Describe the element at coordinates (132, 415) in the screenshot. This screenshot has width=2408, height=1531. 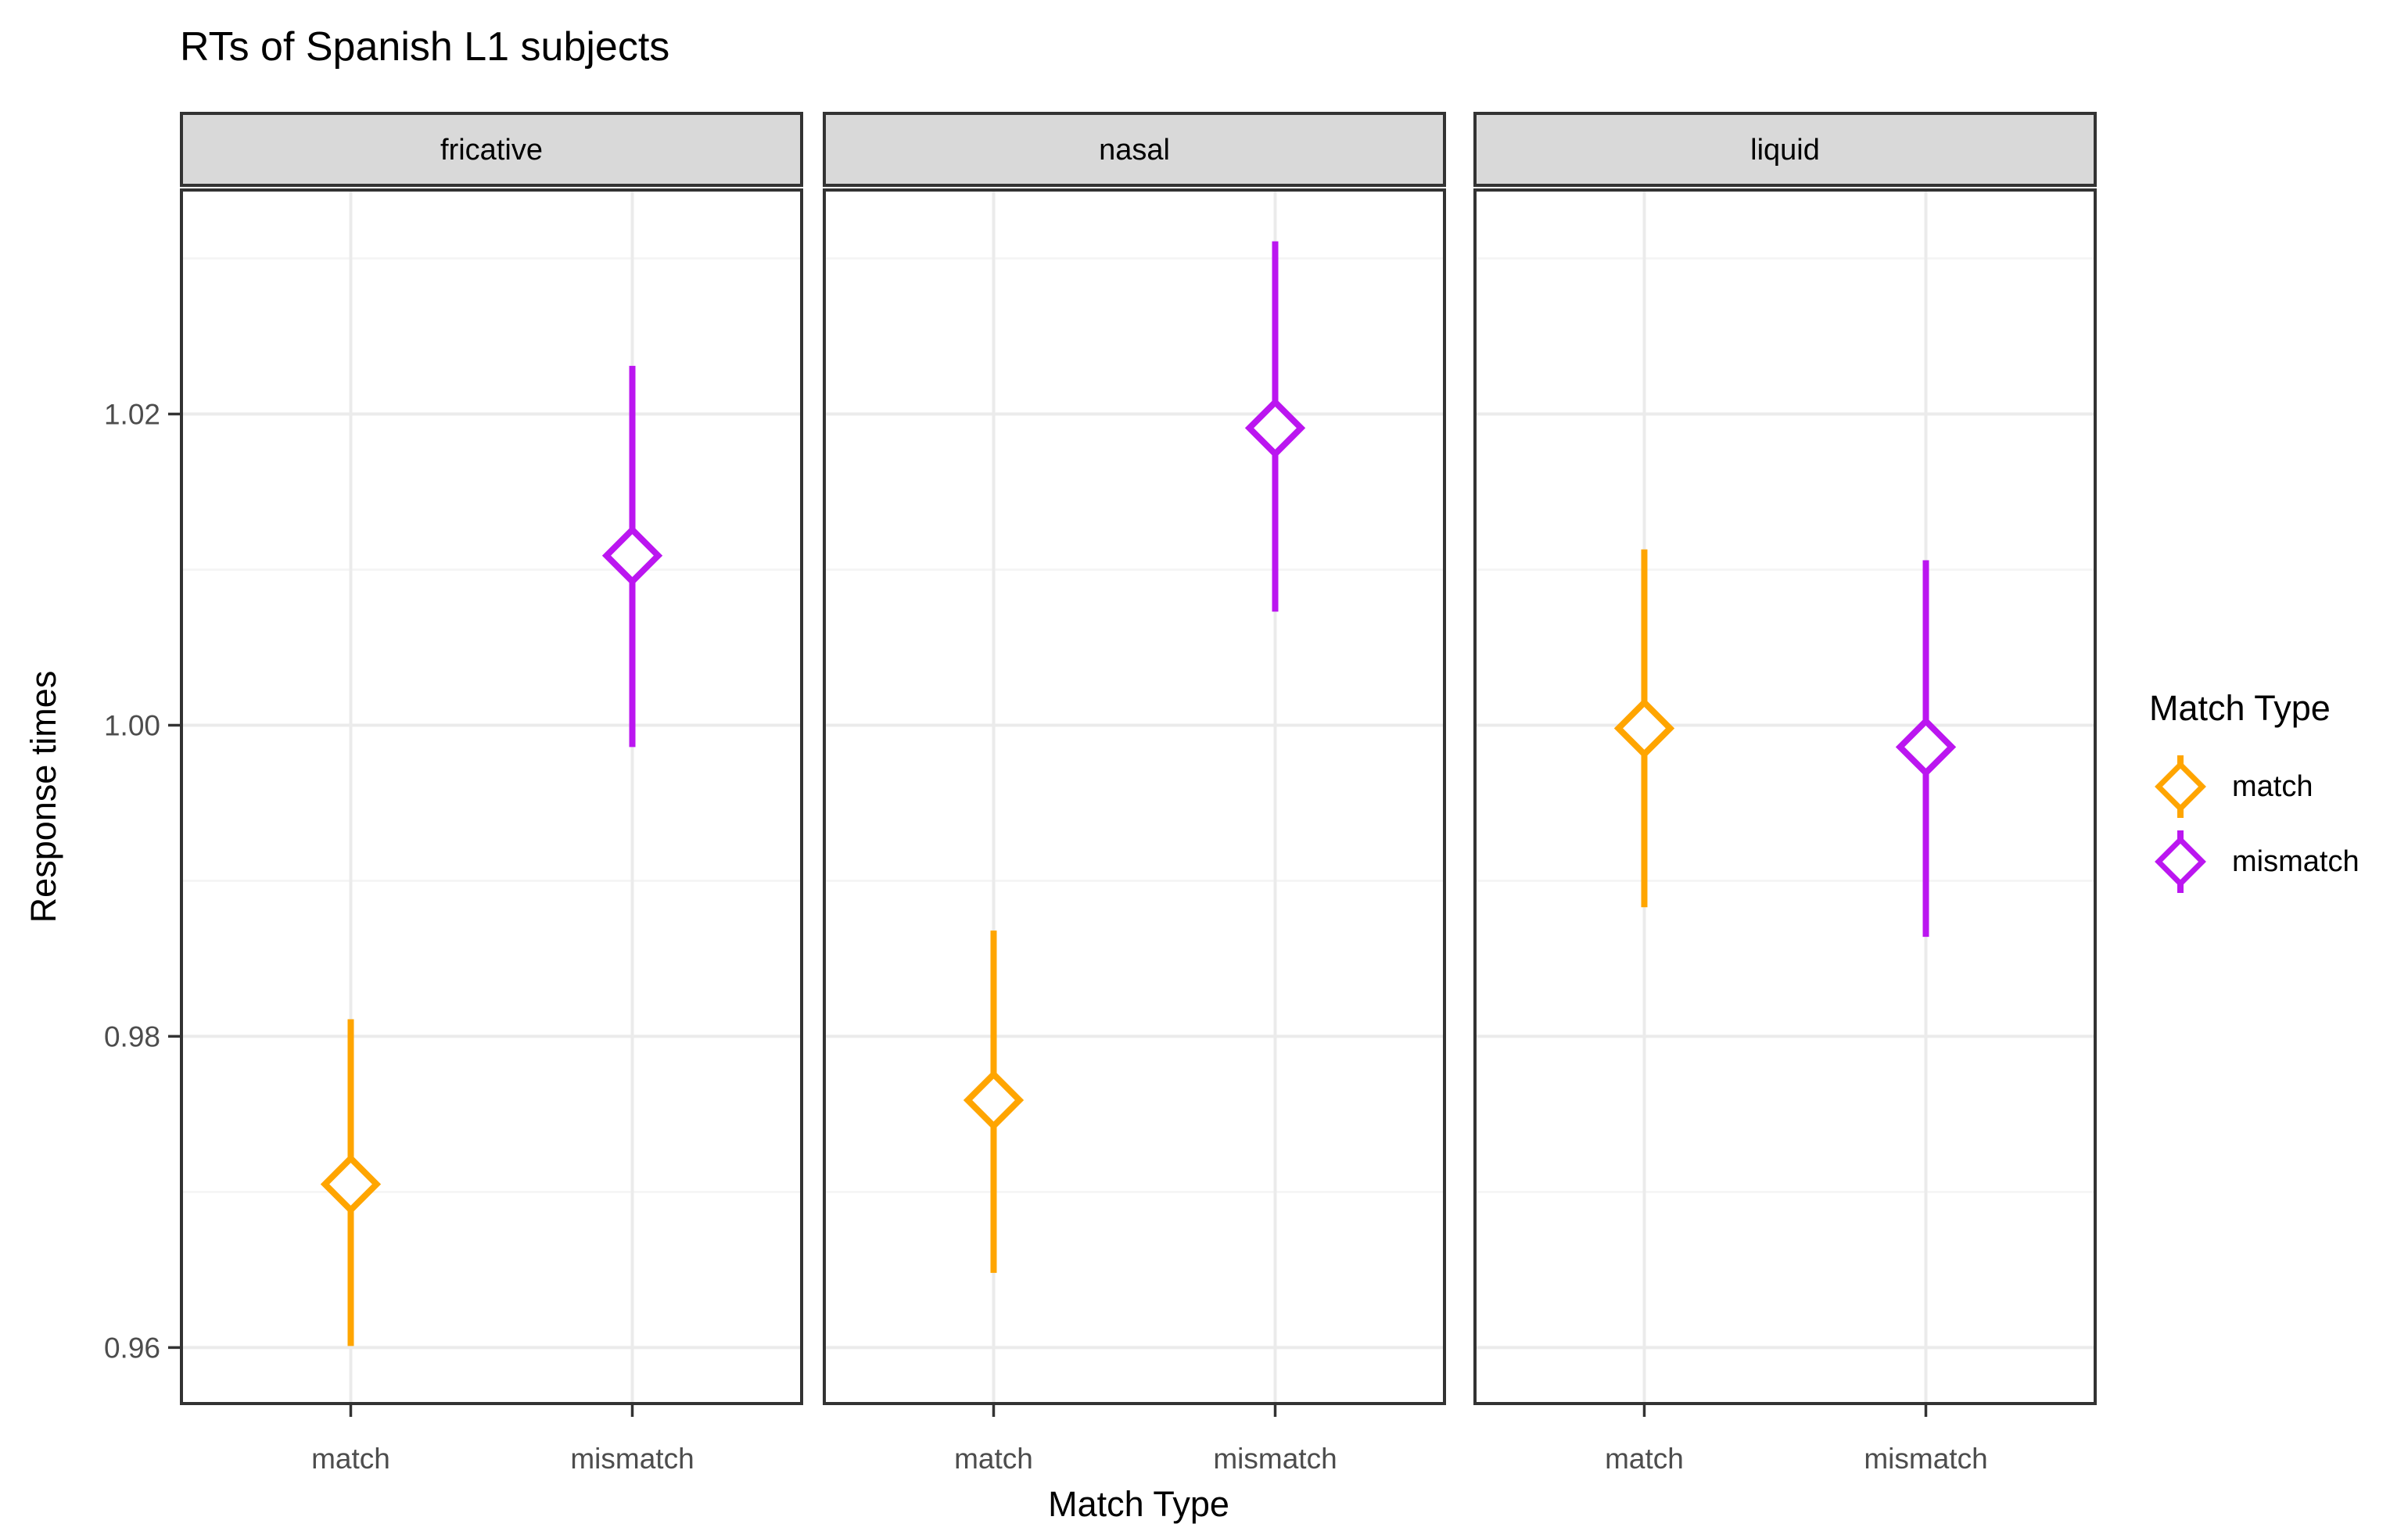
I see `y-tick-label: 1.02` at that location.